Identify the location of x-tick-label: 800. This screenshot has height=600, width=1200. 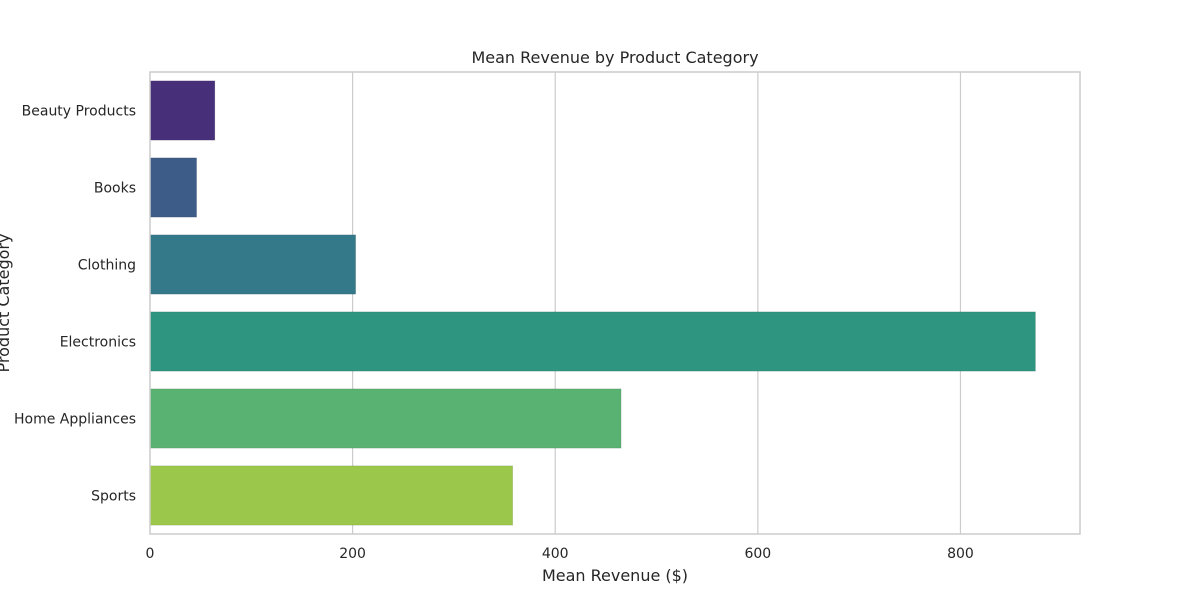
(960, 554).